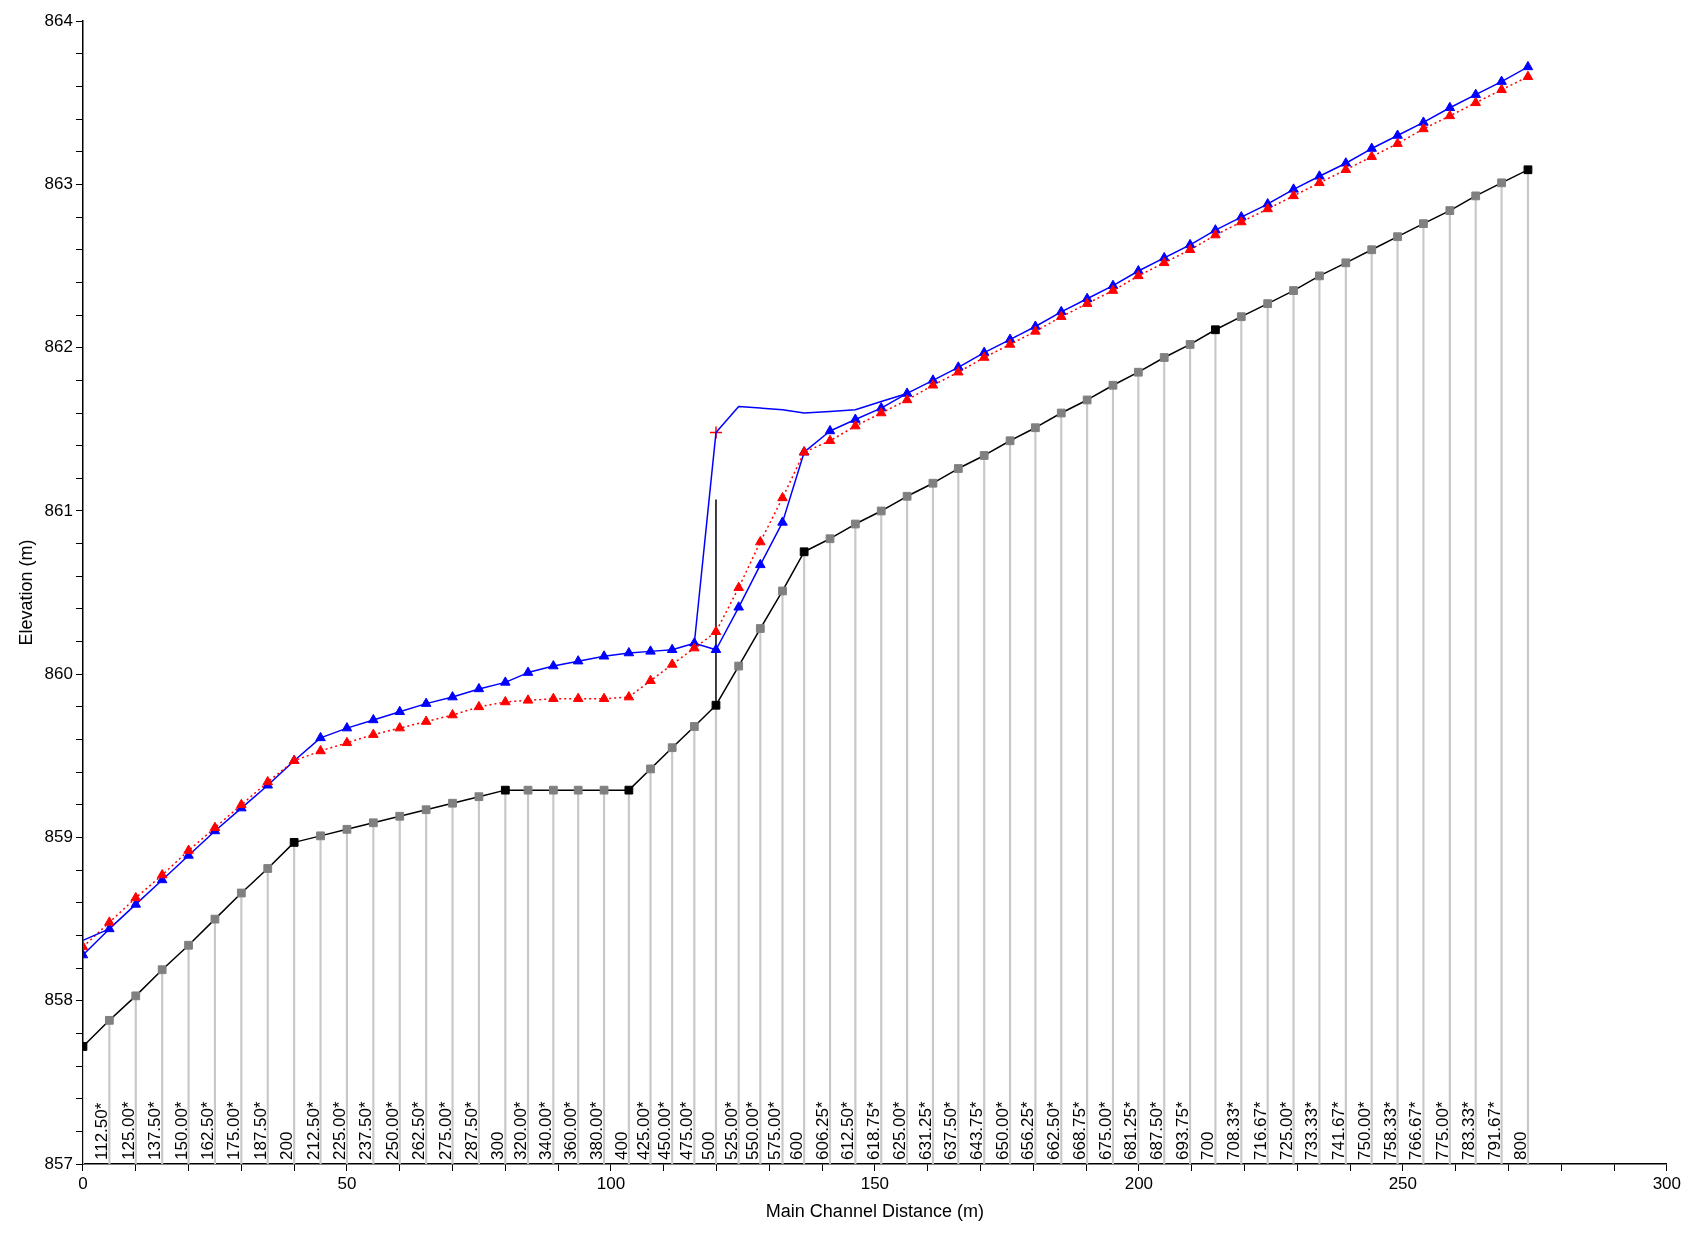 The image size is (1692, 1239). What do you see at coordinates (1442, 1130) in the screenshot?
I see `annotation: 775.00*` at bounding box center [1442, 1130].